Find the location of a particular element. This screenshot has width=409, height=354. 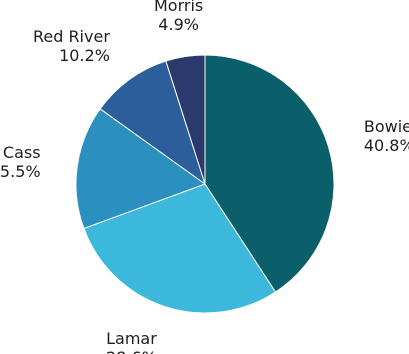

slice-percent: 15.5% is located at coordinates (20, 171).